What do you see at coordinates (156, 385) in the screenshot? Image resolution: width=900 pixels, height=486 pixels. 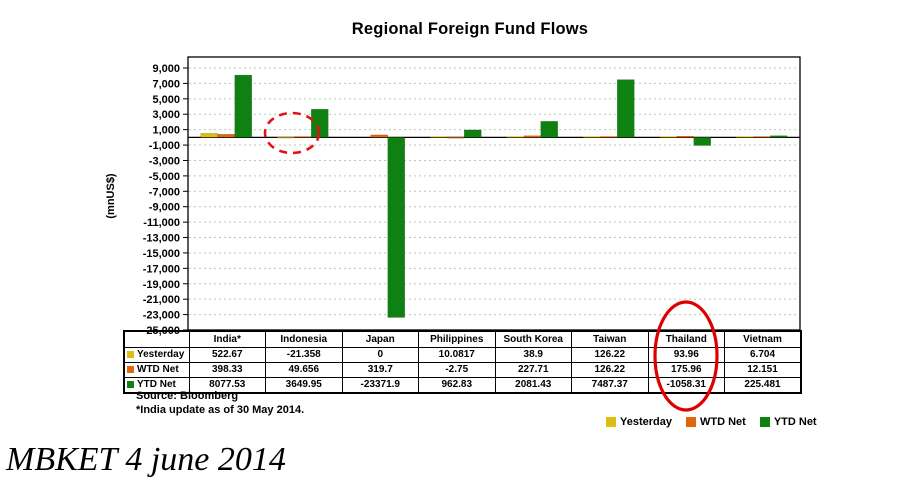 I see `row-label-ytd-net: YTD Net` at bounding box center [156, 385].